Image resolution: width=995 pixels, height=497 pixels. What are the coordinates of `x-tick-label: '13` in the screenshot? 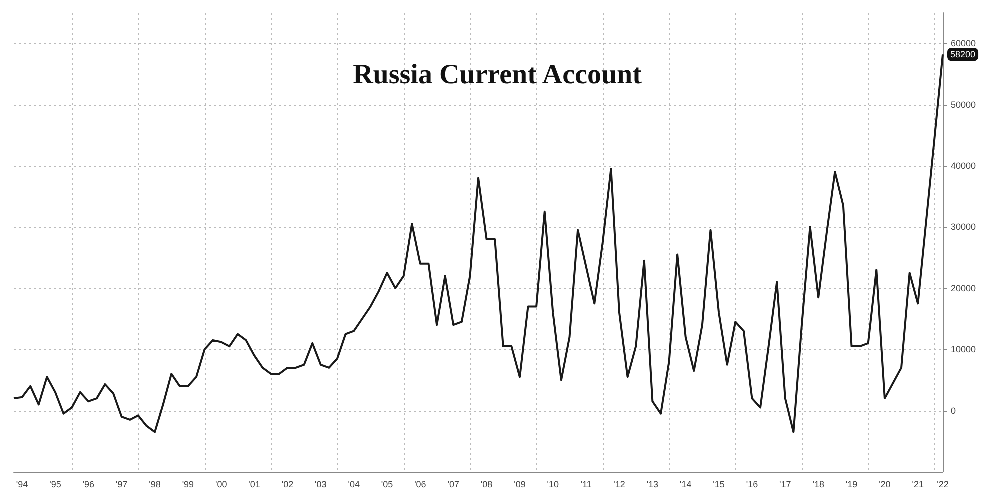 It's located at (652, 485).